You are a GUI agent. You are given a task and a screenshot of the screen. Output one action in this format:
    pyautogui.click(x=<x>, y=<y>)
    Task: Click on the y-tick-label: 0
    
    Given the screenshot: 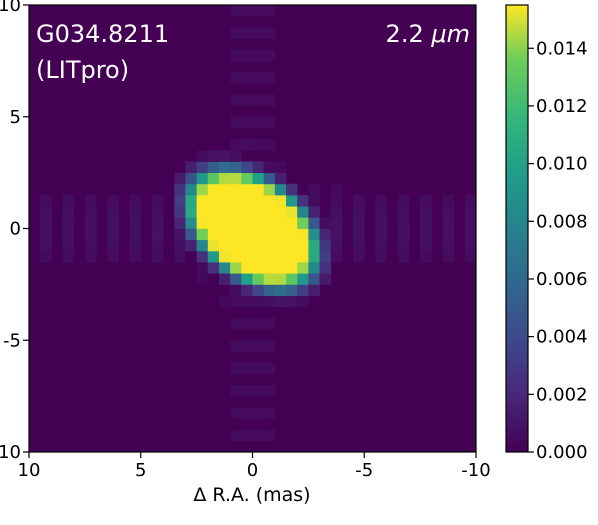 What is the action you would take?
    pyautogui.click(x=15, y=229)
    